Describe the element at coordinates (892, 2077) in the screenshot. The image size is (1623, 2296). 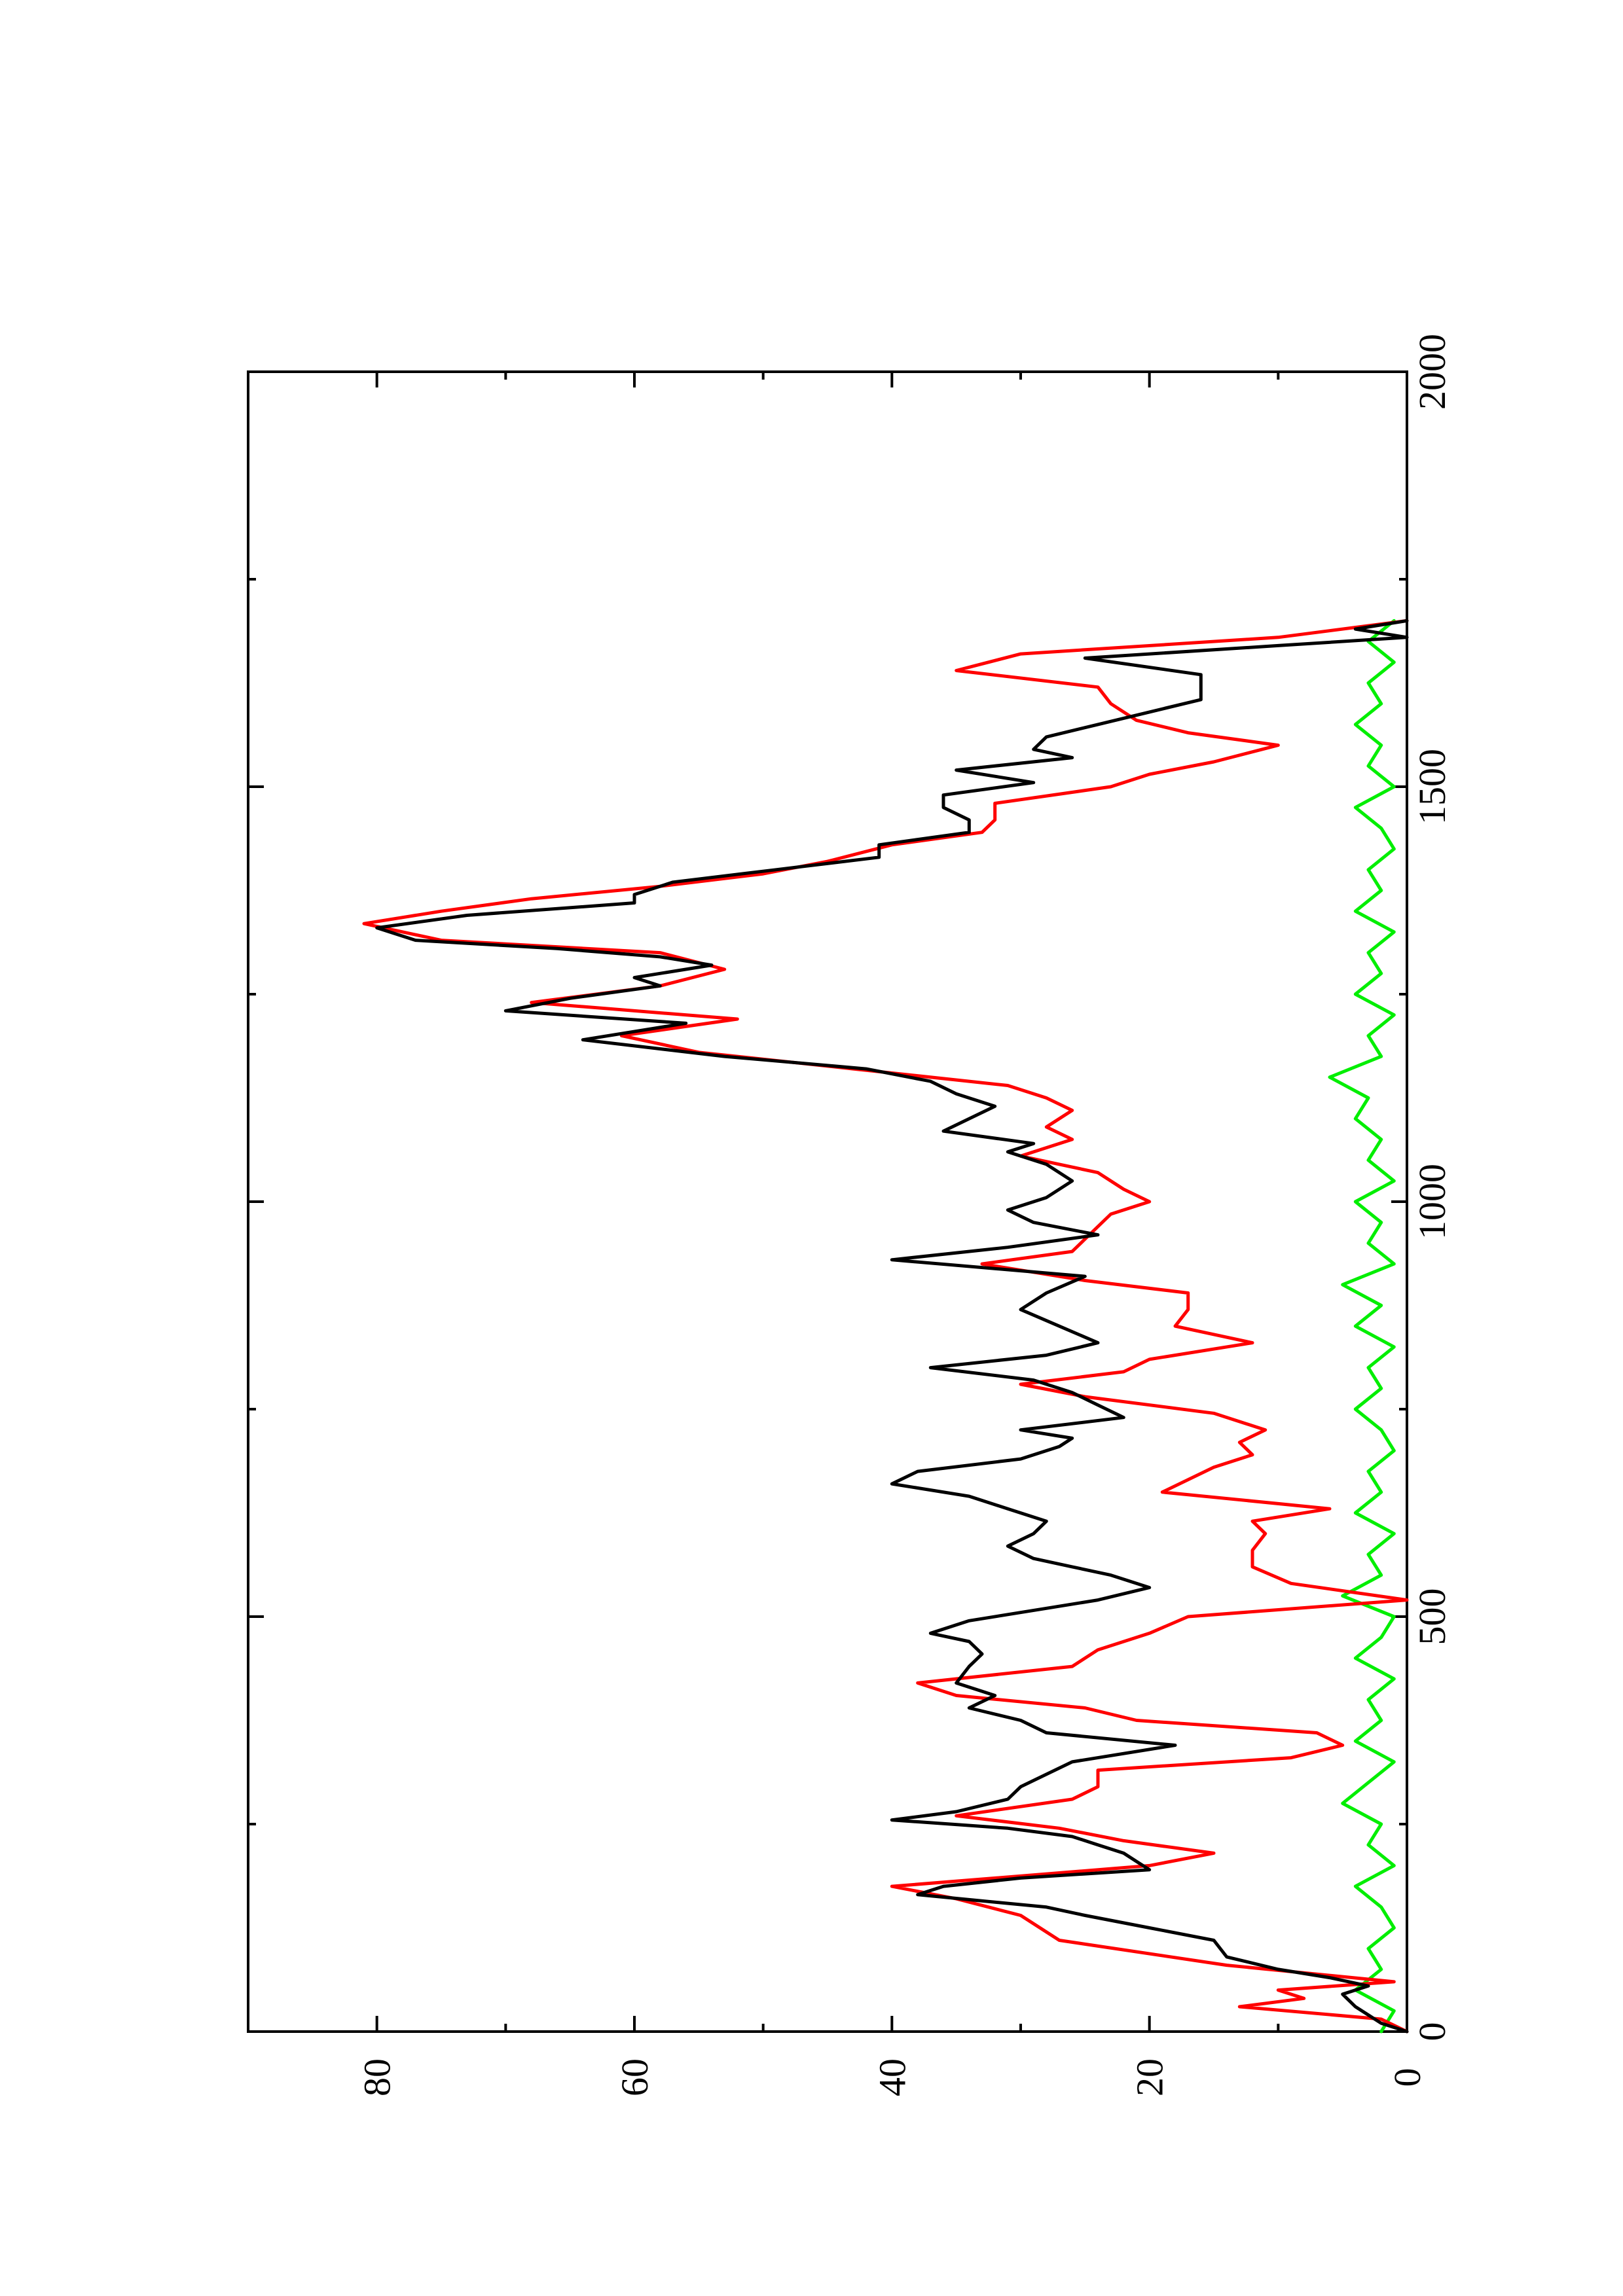
I see `y-tick-label: 40` at that location.